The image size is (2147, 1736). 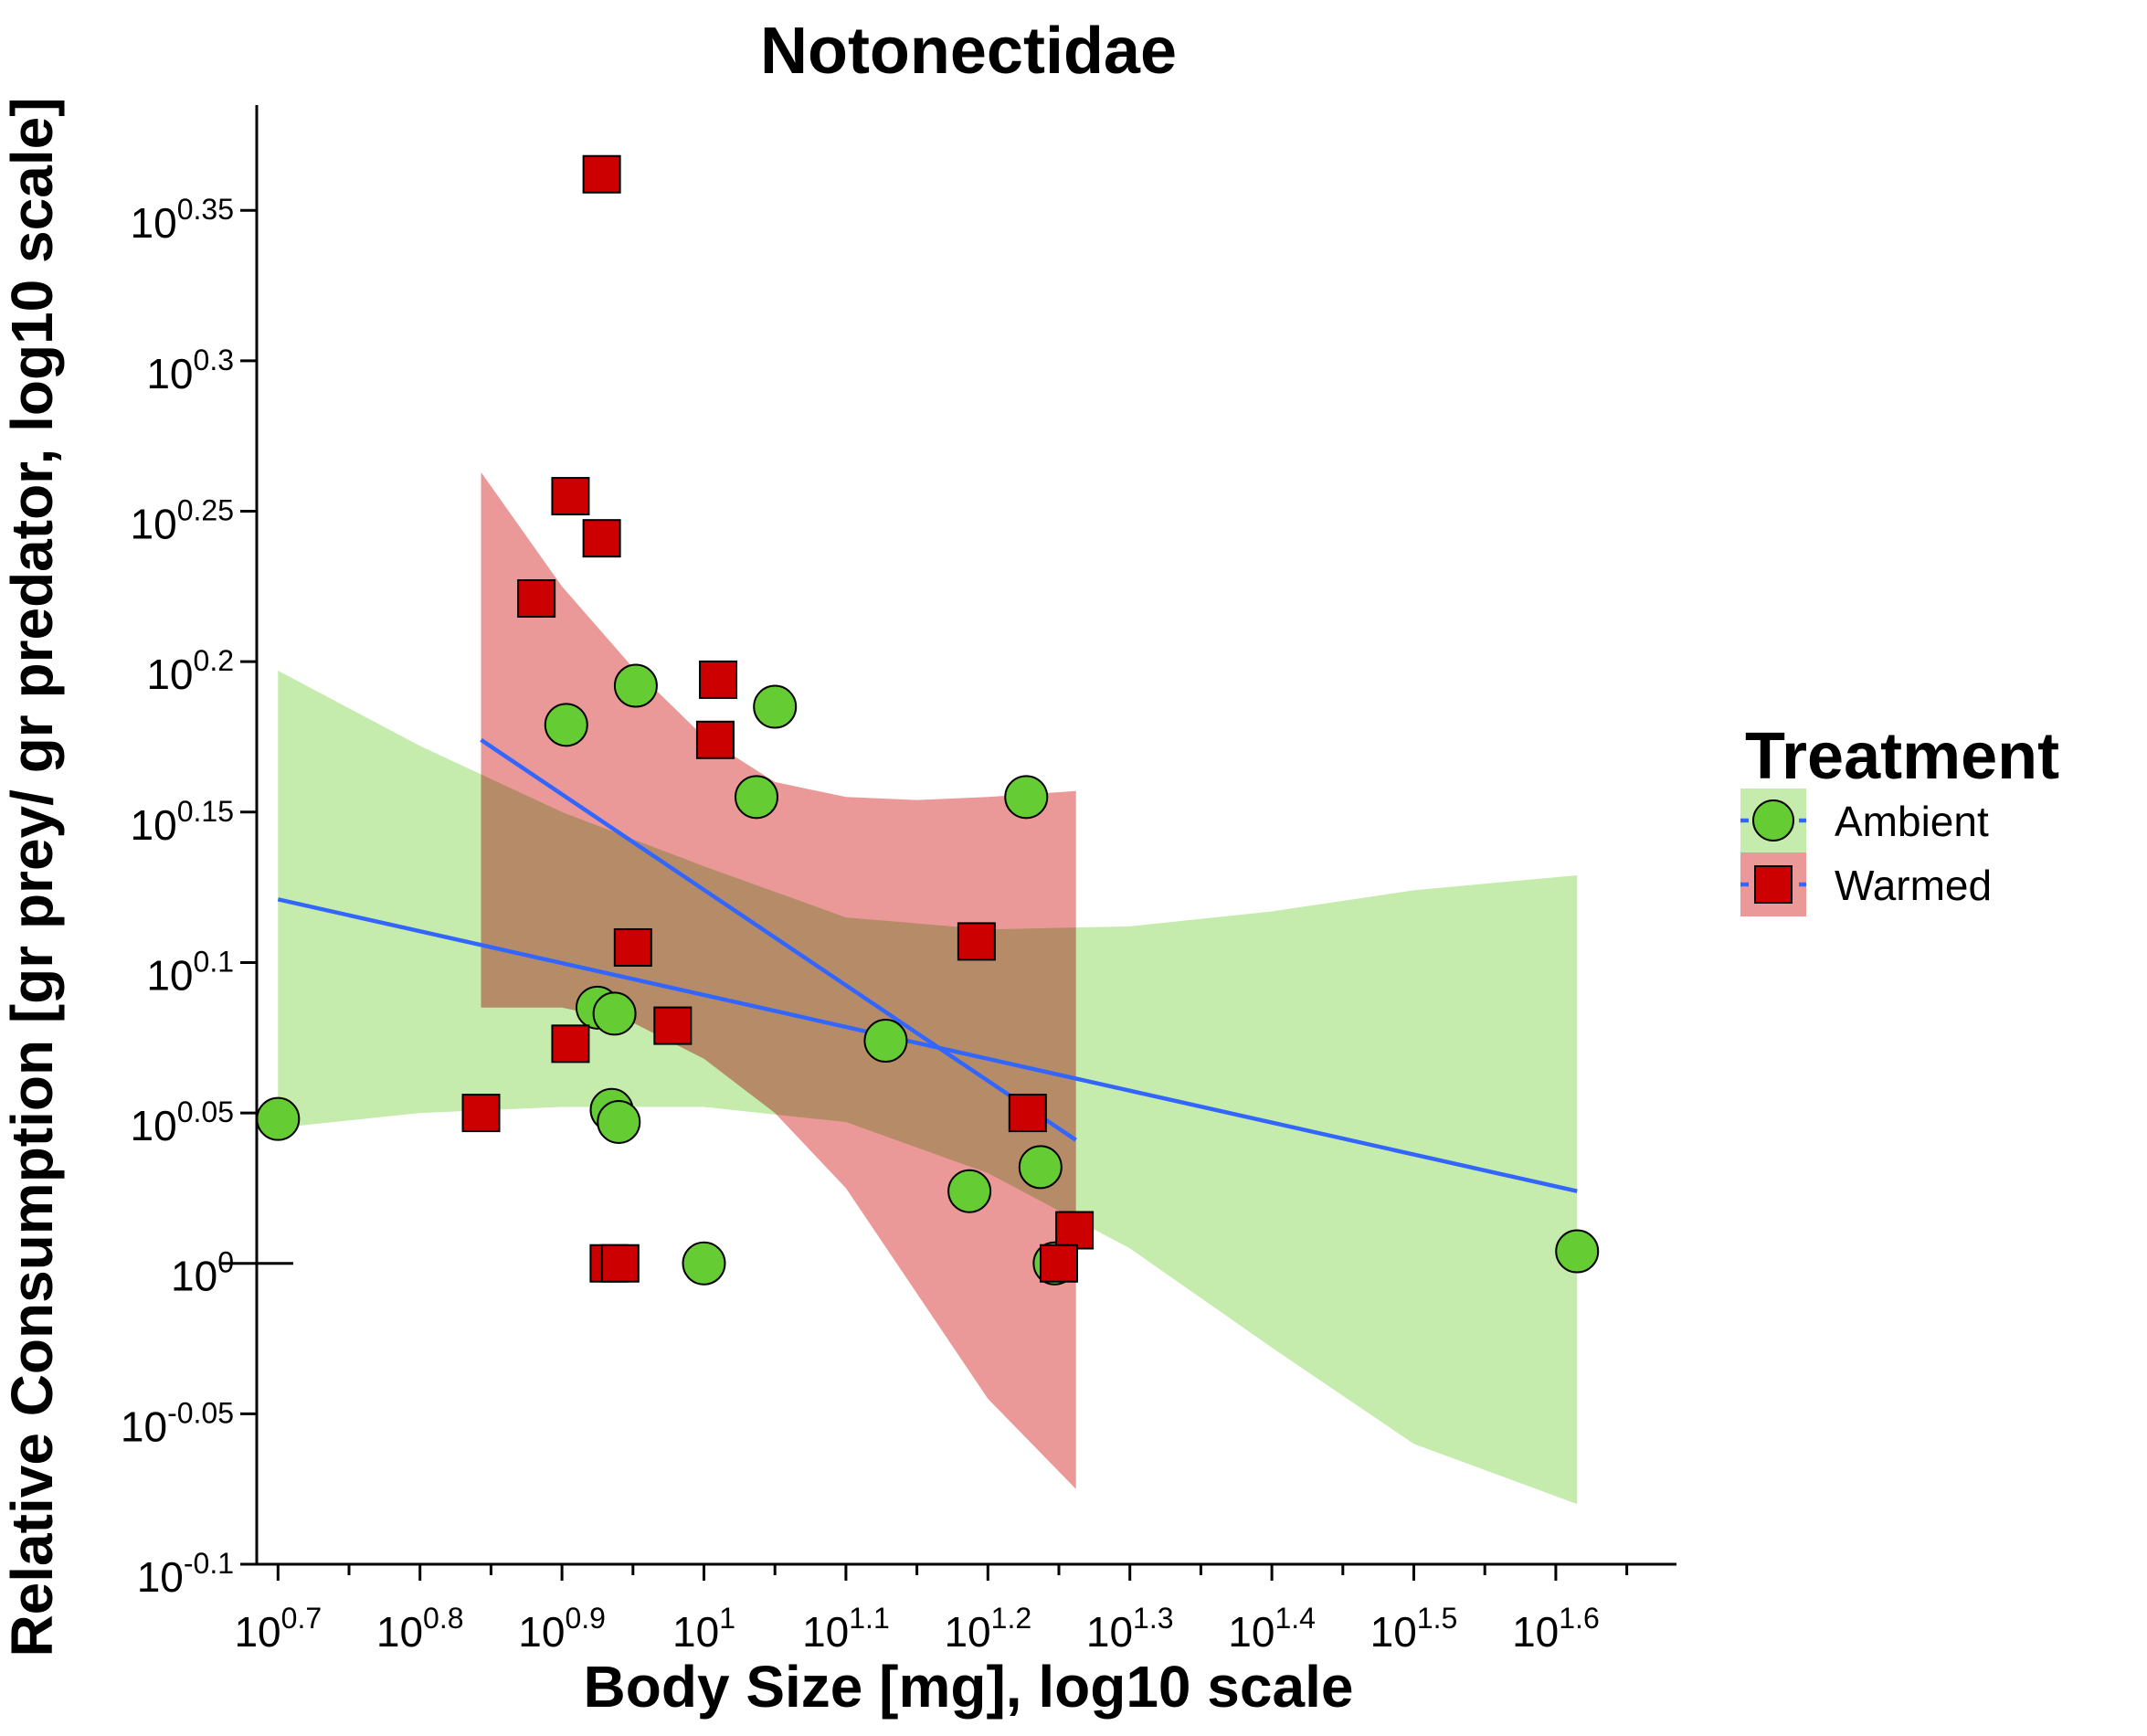 What do you see at coordinates (182, 521) in the screenshot?
I see `y-tick-label: 100.25` at bounding box center [182, 521].